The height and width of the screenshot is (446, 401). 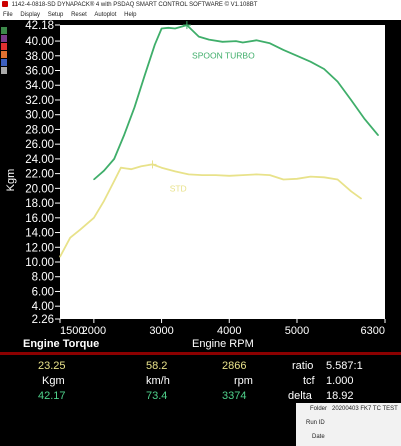 What do you see at coordinates (157, 366) in the screenshot?
I see `cursor-speed-std: 58.2` at bounding box center [157, 366].